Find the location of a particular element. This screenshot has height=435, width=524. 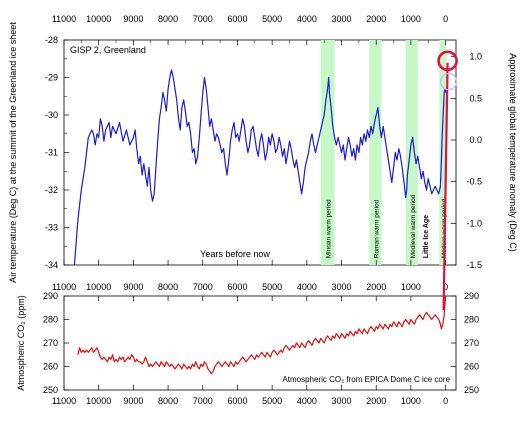

period-label: Roman warm period is located at coordinates (376, 228).